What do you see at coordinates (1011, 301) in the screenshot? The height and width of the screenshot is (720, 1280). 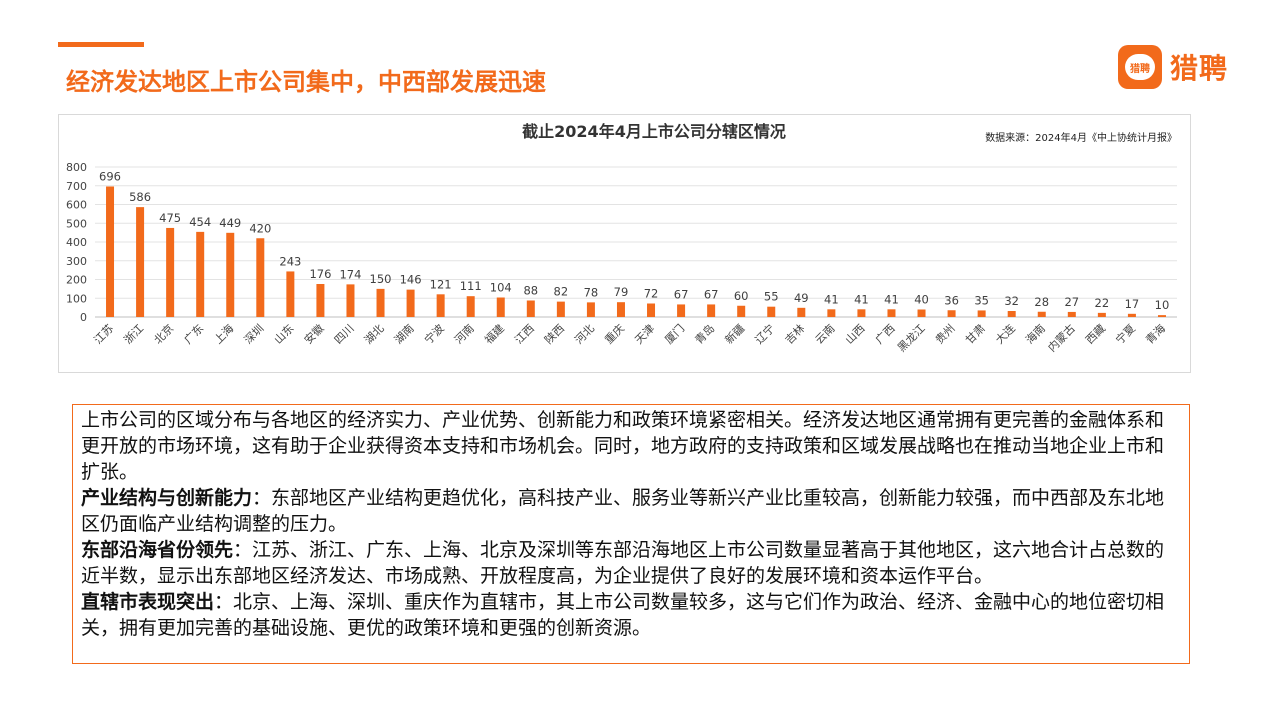 I see `bar-value-label: 32` at bounding box center [1011, 301].